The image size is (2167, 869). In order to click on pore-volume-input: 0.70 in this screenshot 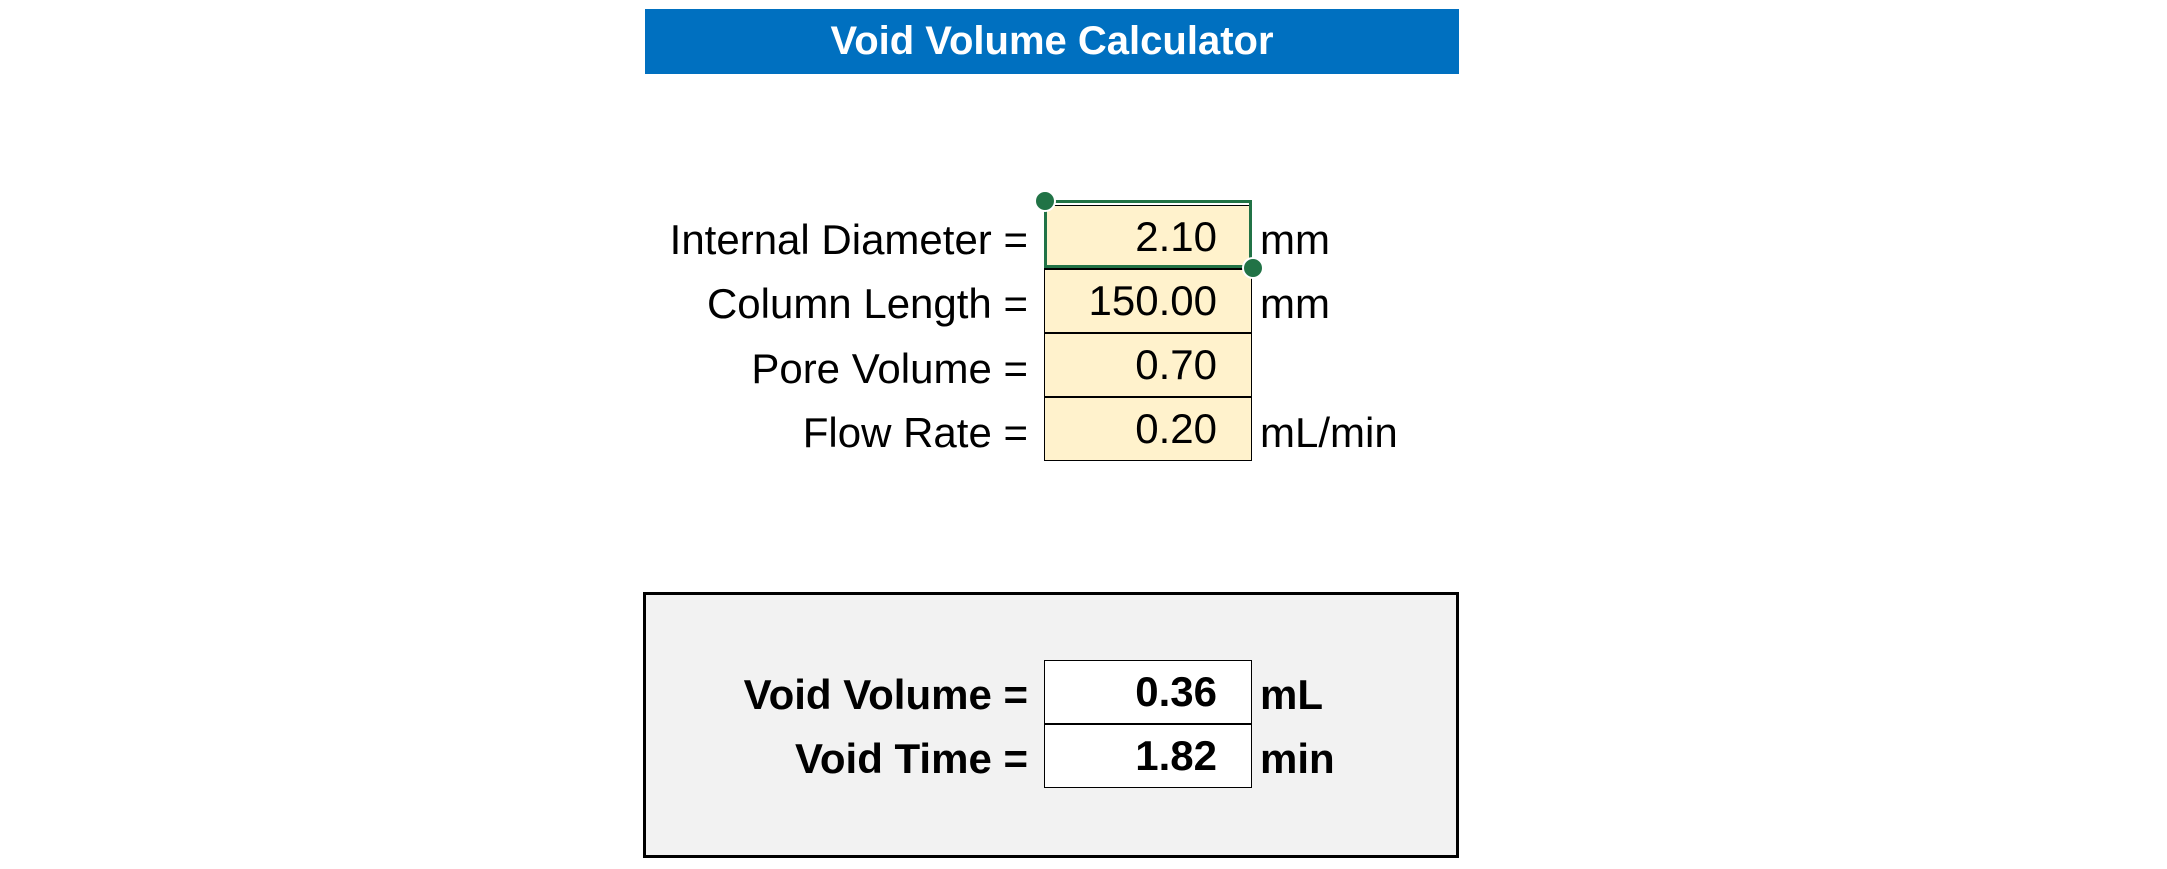, I will do `click(1148, 365)`.